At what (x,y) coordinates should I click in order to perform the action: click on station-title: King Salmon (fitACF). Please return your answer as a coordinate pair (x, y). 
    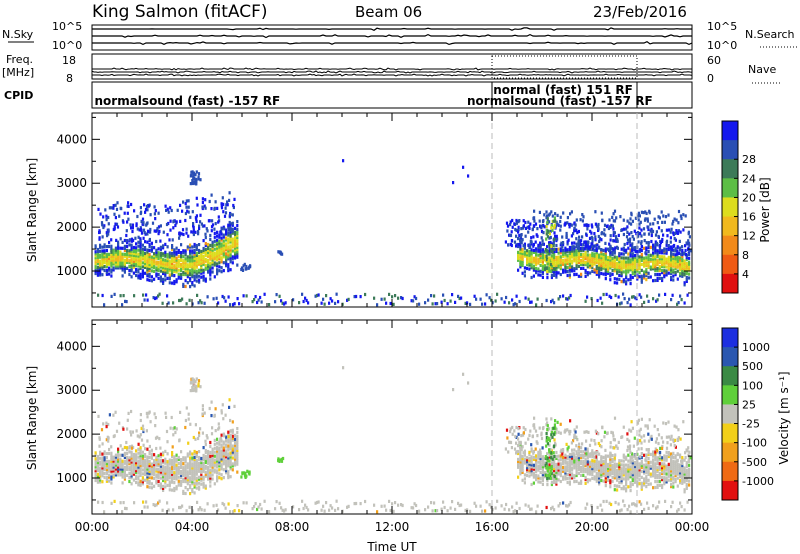
    Looking at the image, I should click on (180, 12).